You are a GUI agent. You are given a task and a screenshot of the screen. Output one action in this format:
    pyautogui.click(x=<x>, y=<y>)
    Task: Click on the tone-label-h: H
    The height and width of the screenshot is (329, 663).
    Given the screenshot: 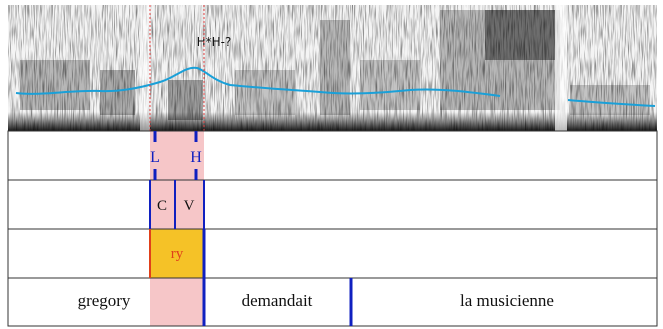 What is the action you would take?
    pyautogui.click(x=196, y=157)
    